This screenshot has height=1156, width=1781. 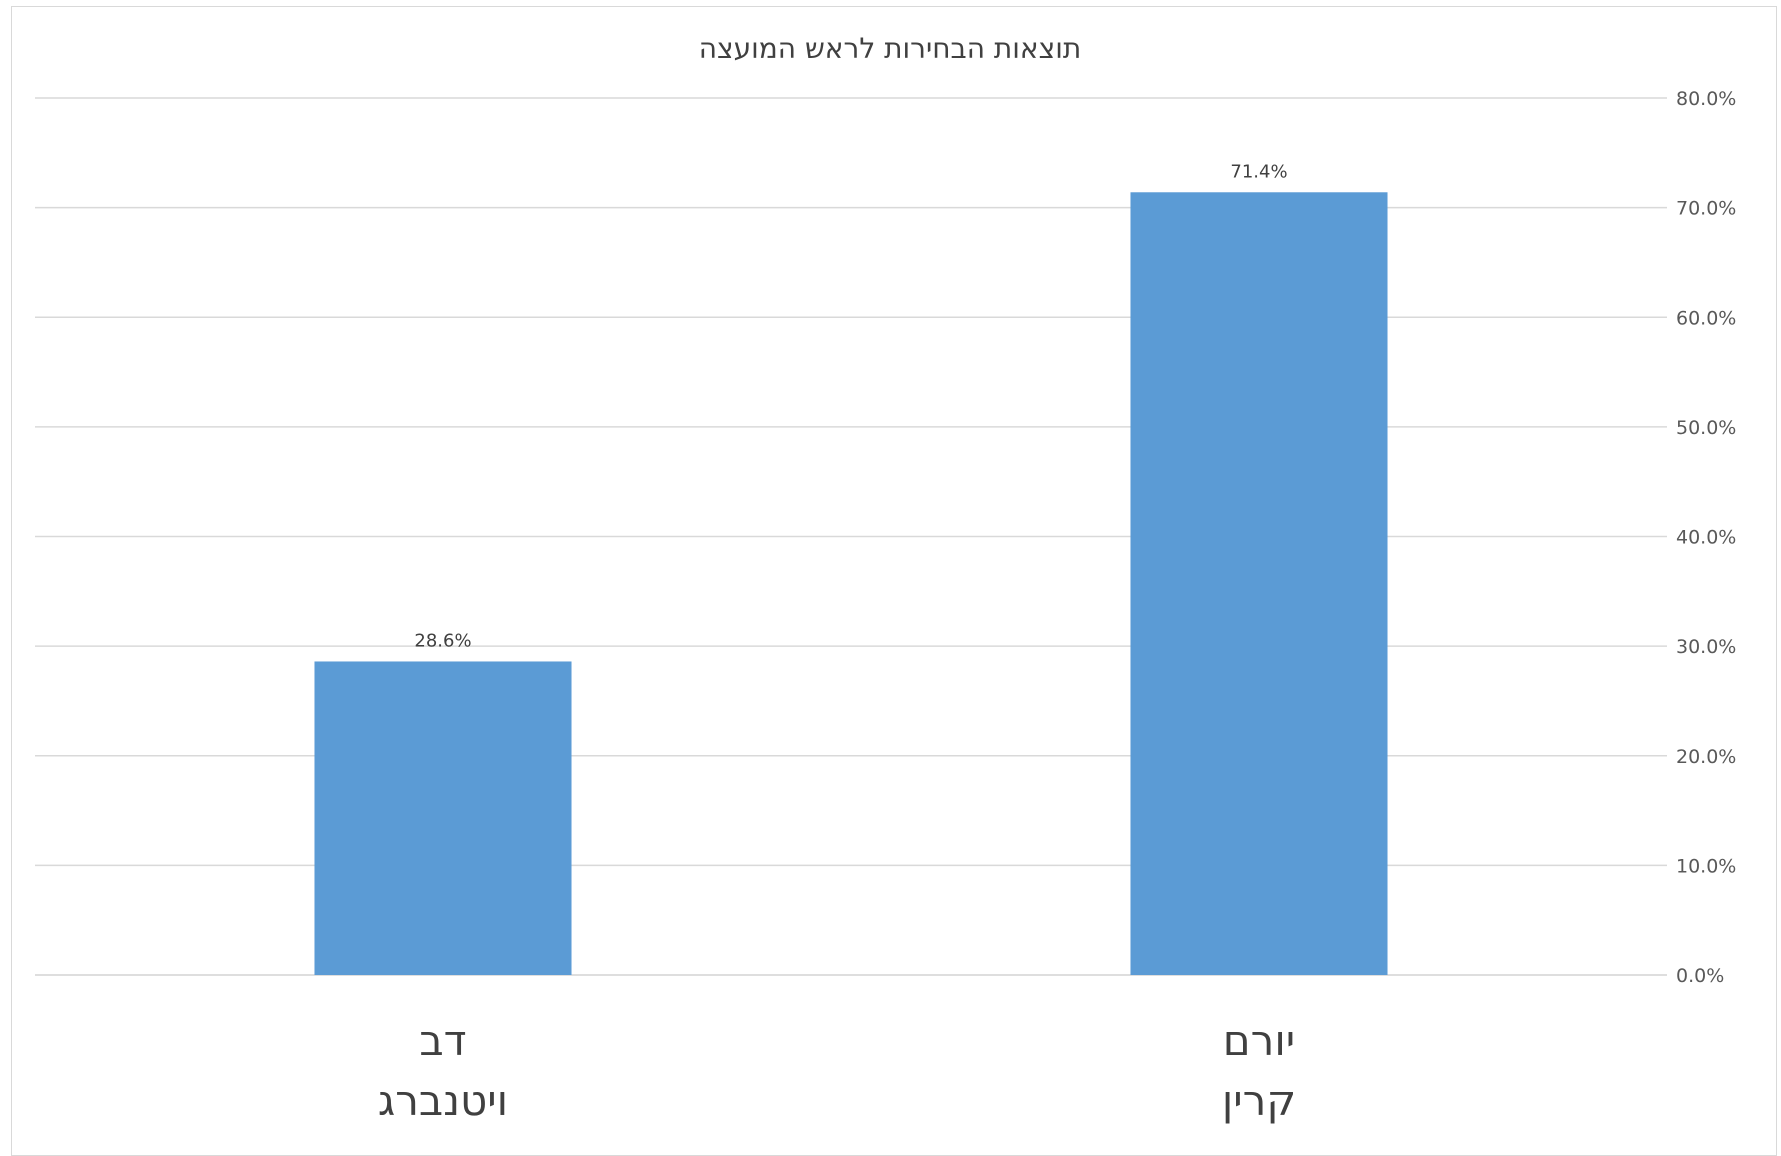 What do you see at coordinates (1259, 1040) in the screenshot?
I see `x-category-label: יורם` at bounding box center [1259, 1040].